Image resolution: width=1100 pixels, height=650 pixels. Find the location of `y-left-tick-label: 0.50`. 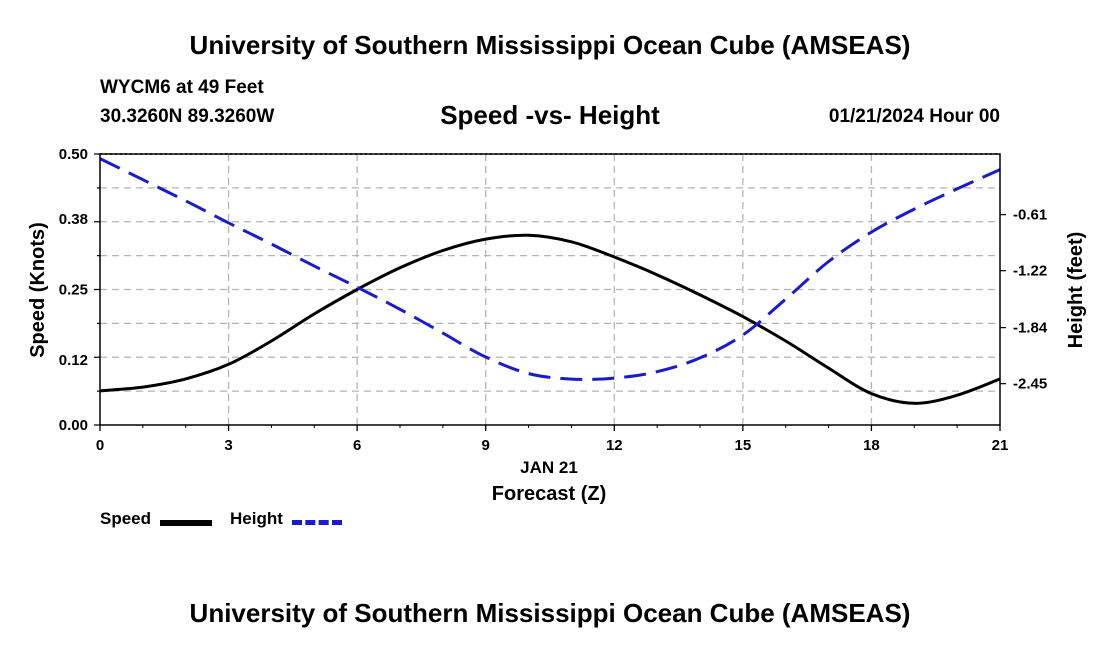

y-left-tick-label: 0.50 is located at coordinates (73, 154).